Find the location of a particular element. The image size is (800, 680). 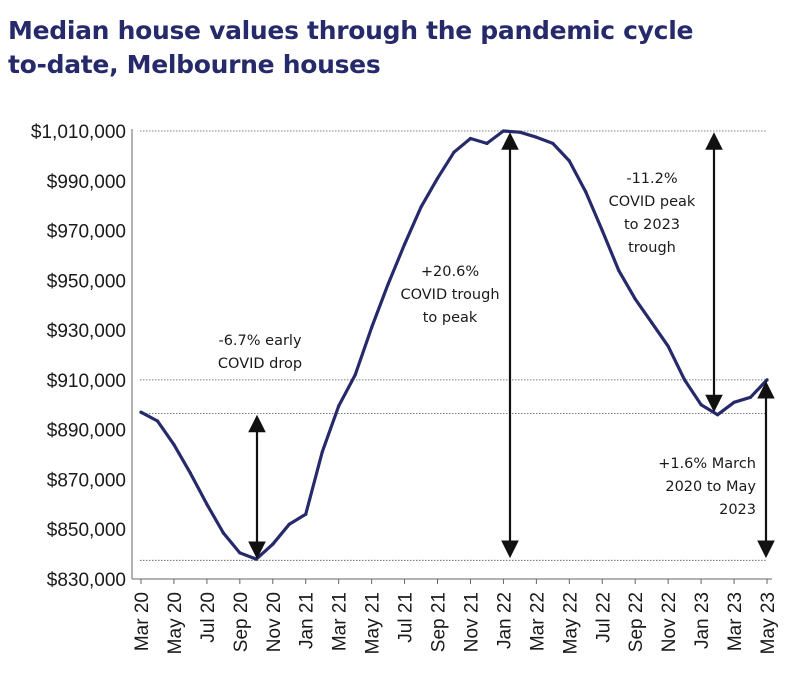

annotation-march-to-may: +1.6% March 2020 to May 2023 is located at coordinates (707, 487).